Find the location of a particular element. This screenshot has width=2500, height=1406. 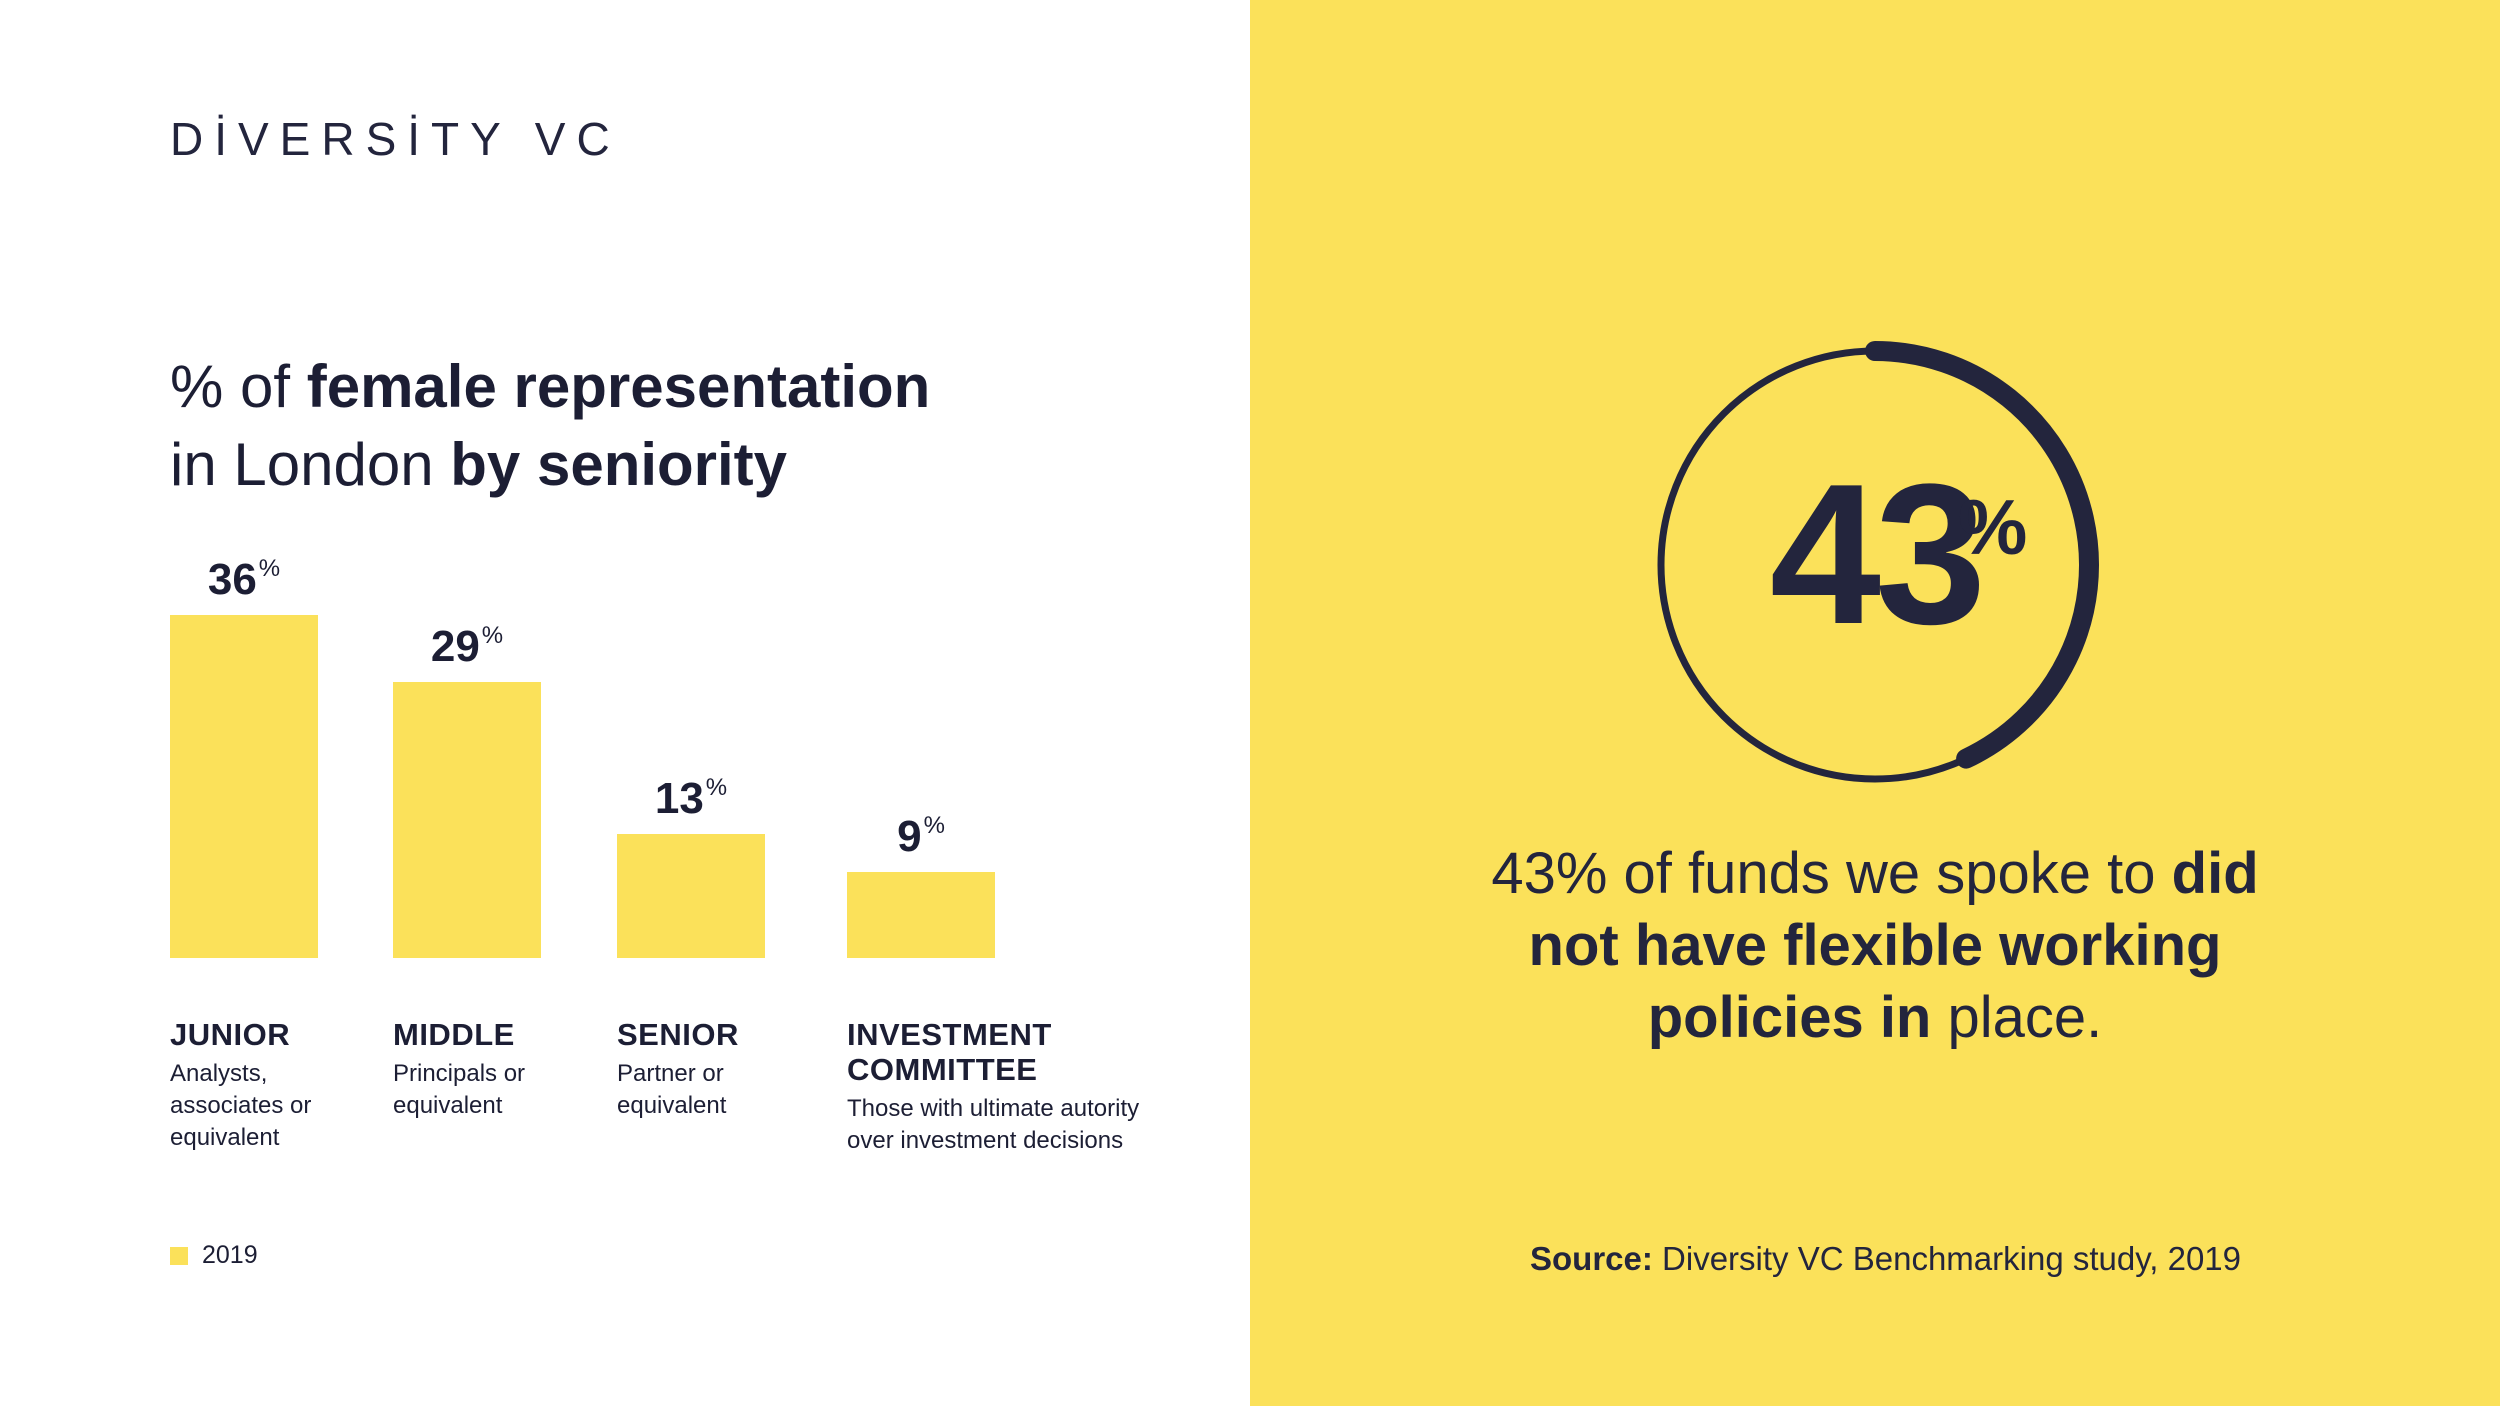

legend-swatch is located at coordinates (179, 1255).